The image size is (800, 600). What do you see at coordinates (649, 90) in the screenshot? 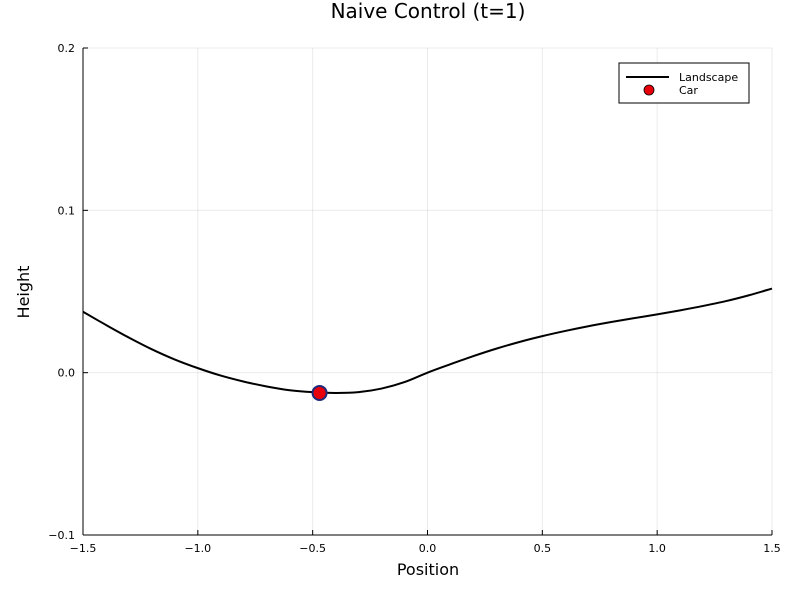
I see `legend-marker-car` at bounding box center [649, 90].